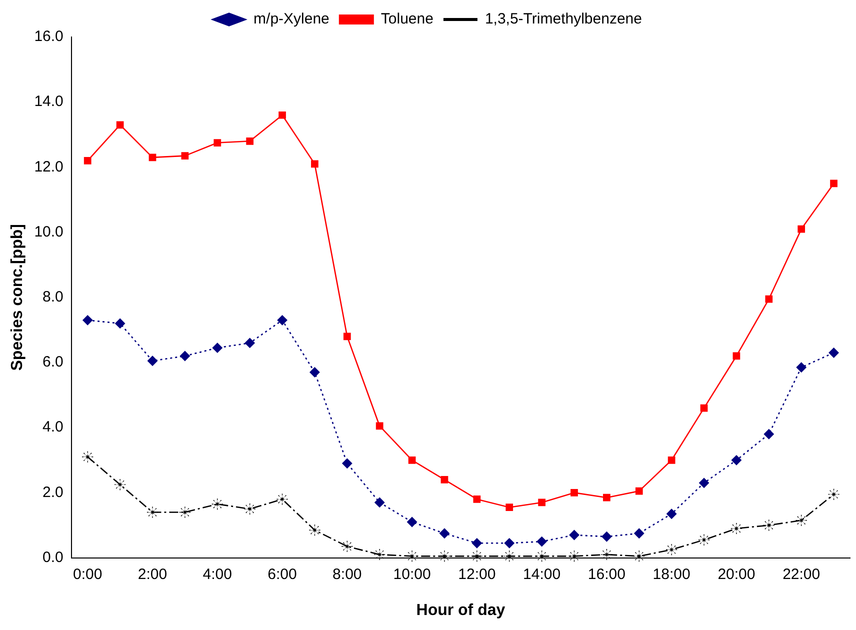  I want to click on y-tick-label: 8.0, so click(53, 297).